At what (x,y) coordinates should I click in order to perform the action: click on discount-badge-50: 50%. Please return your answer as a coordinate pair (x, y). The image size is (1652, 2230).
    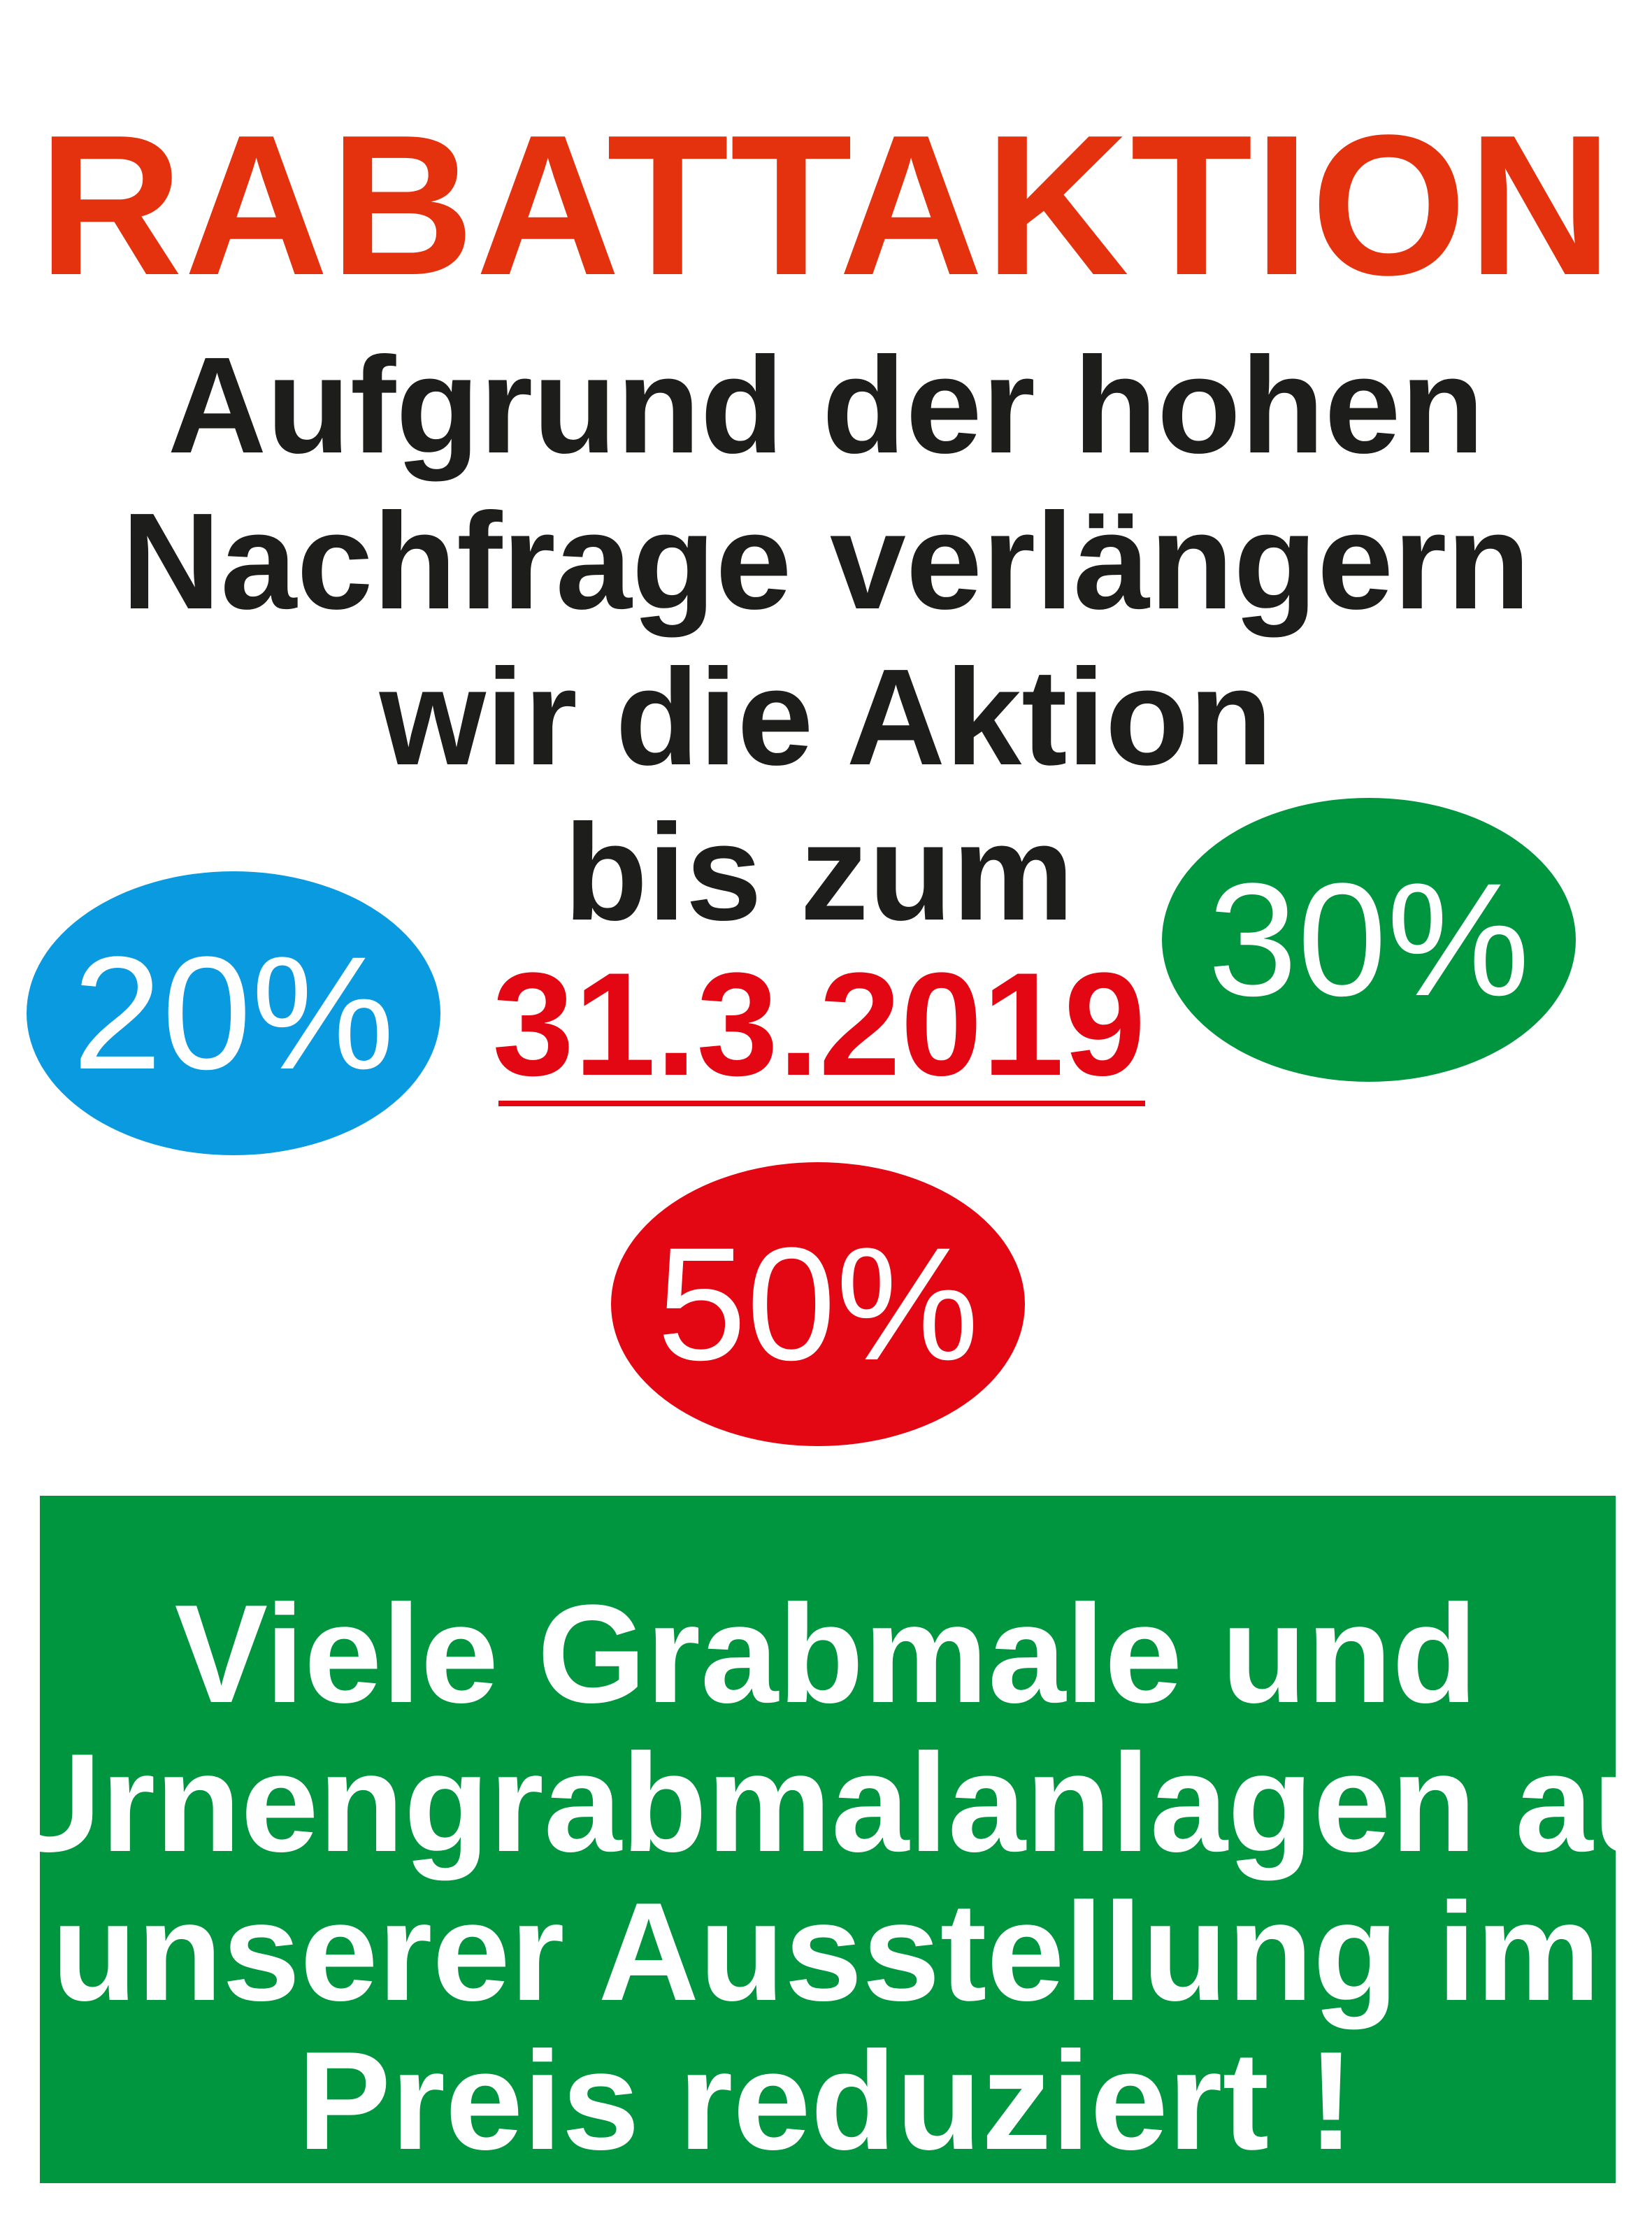
    Looking at the image, I should click on (818, 1304).